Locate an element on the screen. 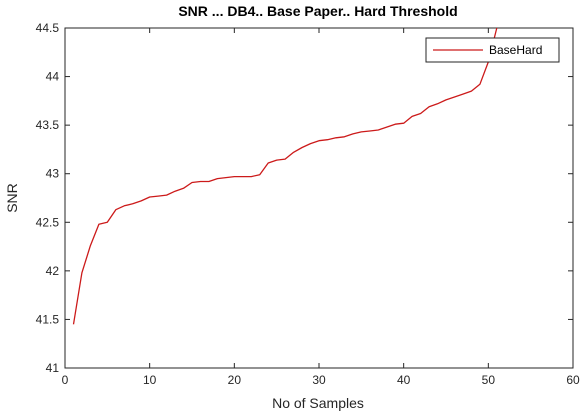 This screenshot has width=581, height=412. legend: BaseHard is located at coordinates (492, 50).